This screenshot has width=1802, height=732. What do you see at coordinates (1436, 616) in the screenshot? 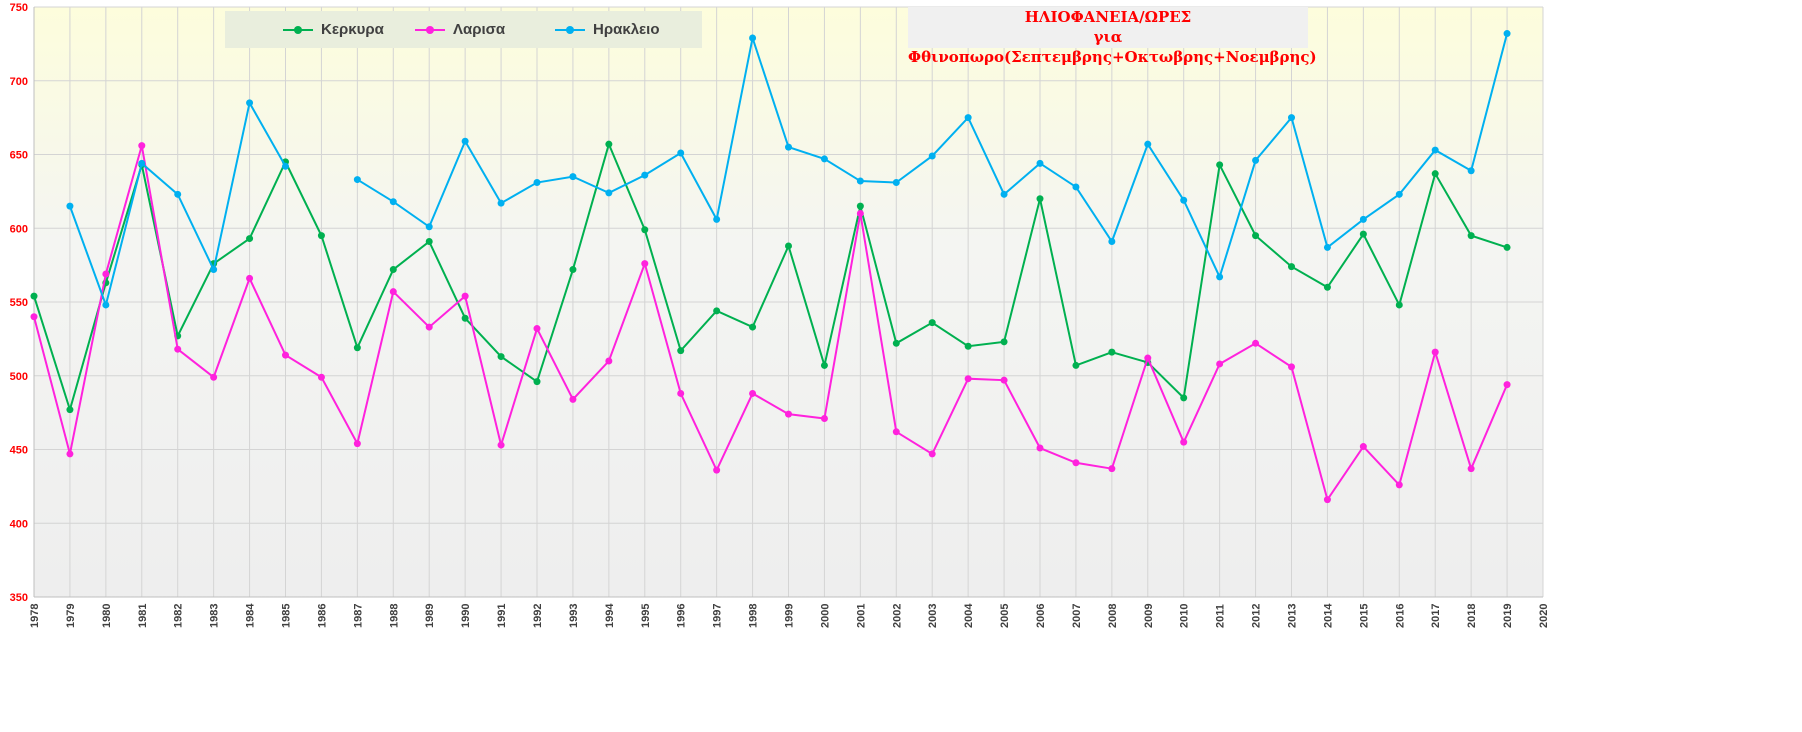
I see `x-tick-label: 2017` at bounding box center [1436, 616].